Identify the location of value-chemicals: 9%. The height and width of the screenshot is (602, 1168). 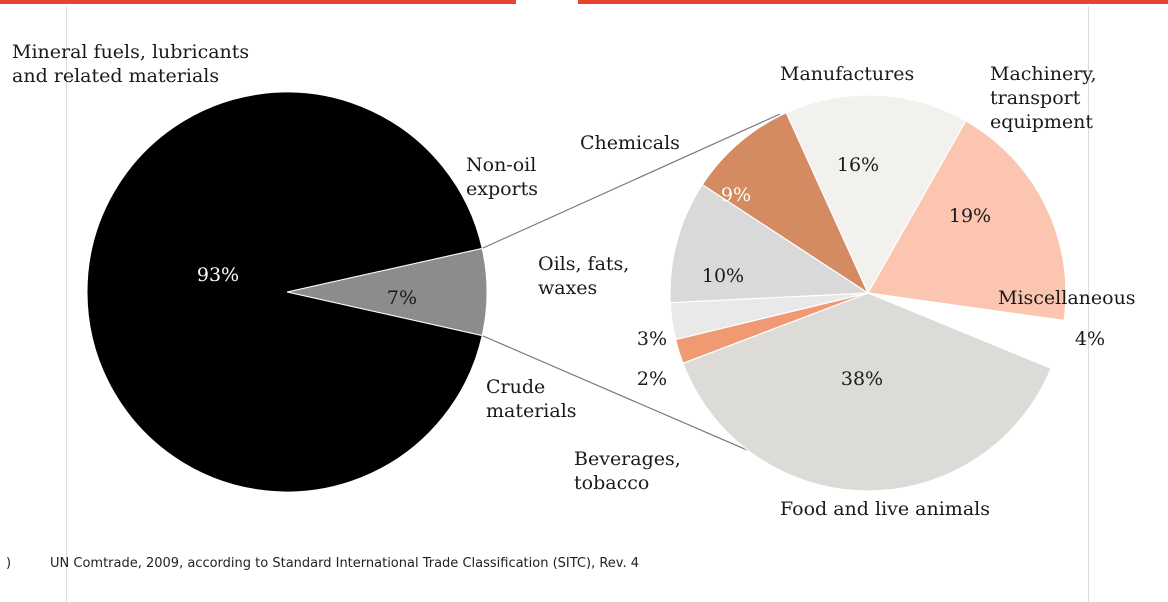
(736, 195).